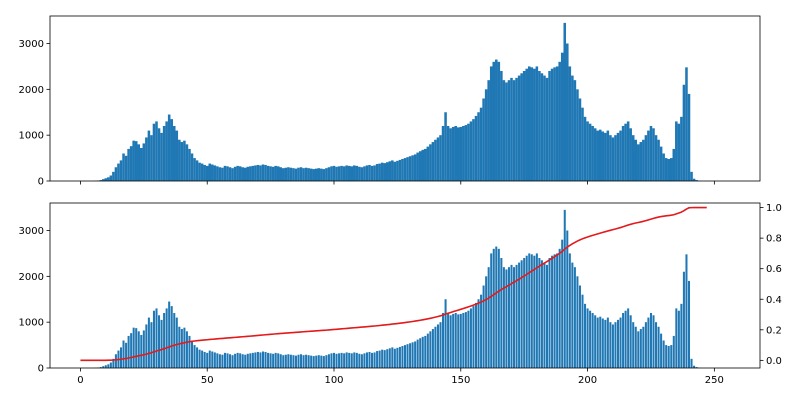 Image resolution: width=800 pixels, height=400 pixels. Describe the element at coordinates (774, 330) in the screenshot. I see `y2-tick-label: 0.2` at that location.